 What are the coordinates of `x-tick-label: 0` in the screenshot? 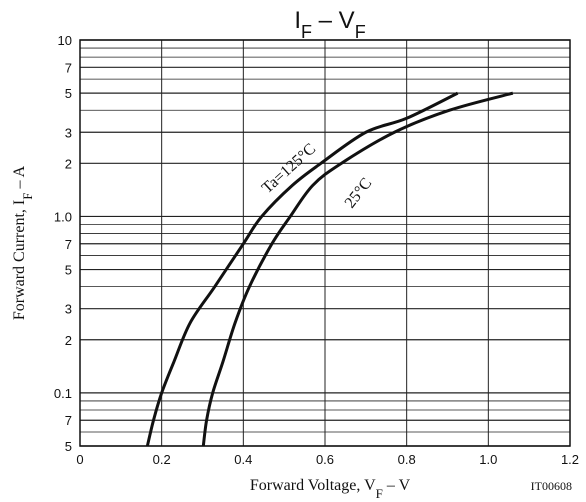 It's located at (79, 459).